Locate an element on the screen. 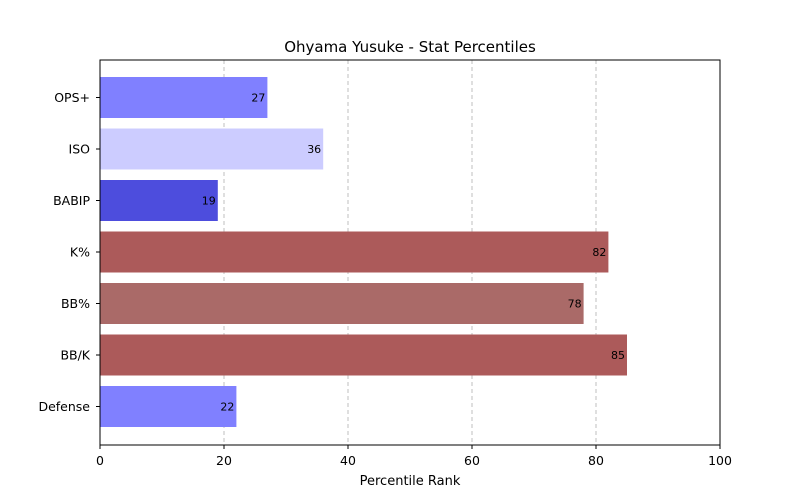 The width and height of the screenshot is (800, 500). x-tick-label: 60 is located at coordinates (472, 460).